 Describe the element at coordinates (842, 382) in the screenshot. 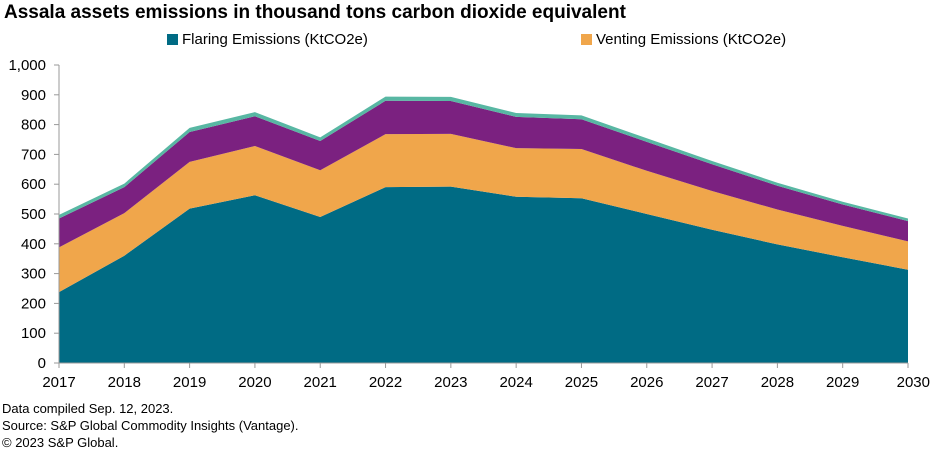

I see `x-tick-label: 2029` at that location.